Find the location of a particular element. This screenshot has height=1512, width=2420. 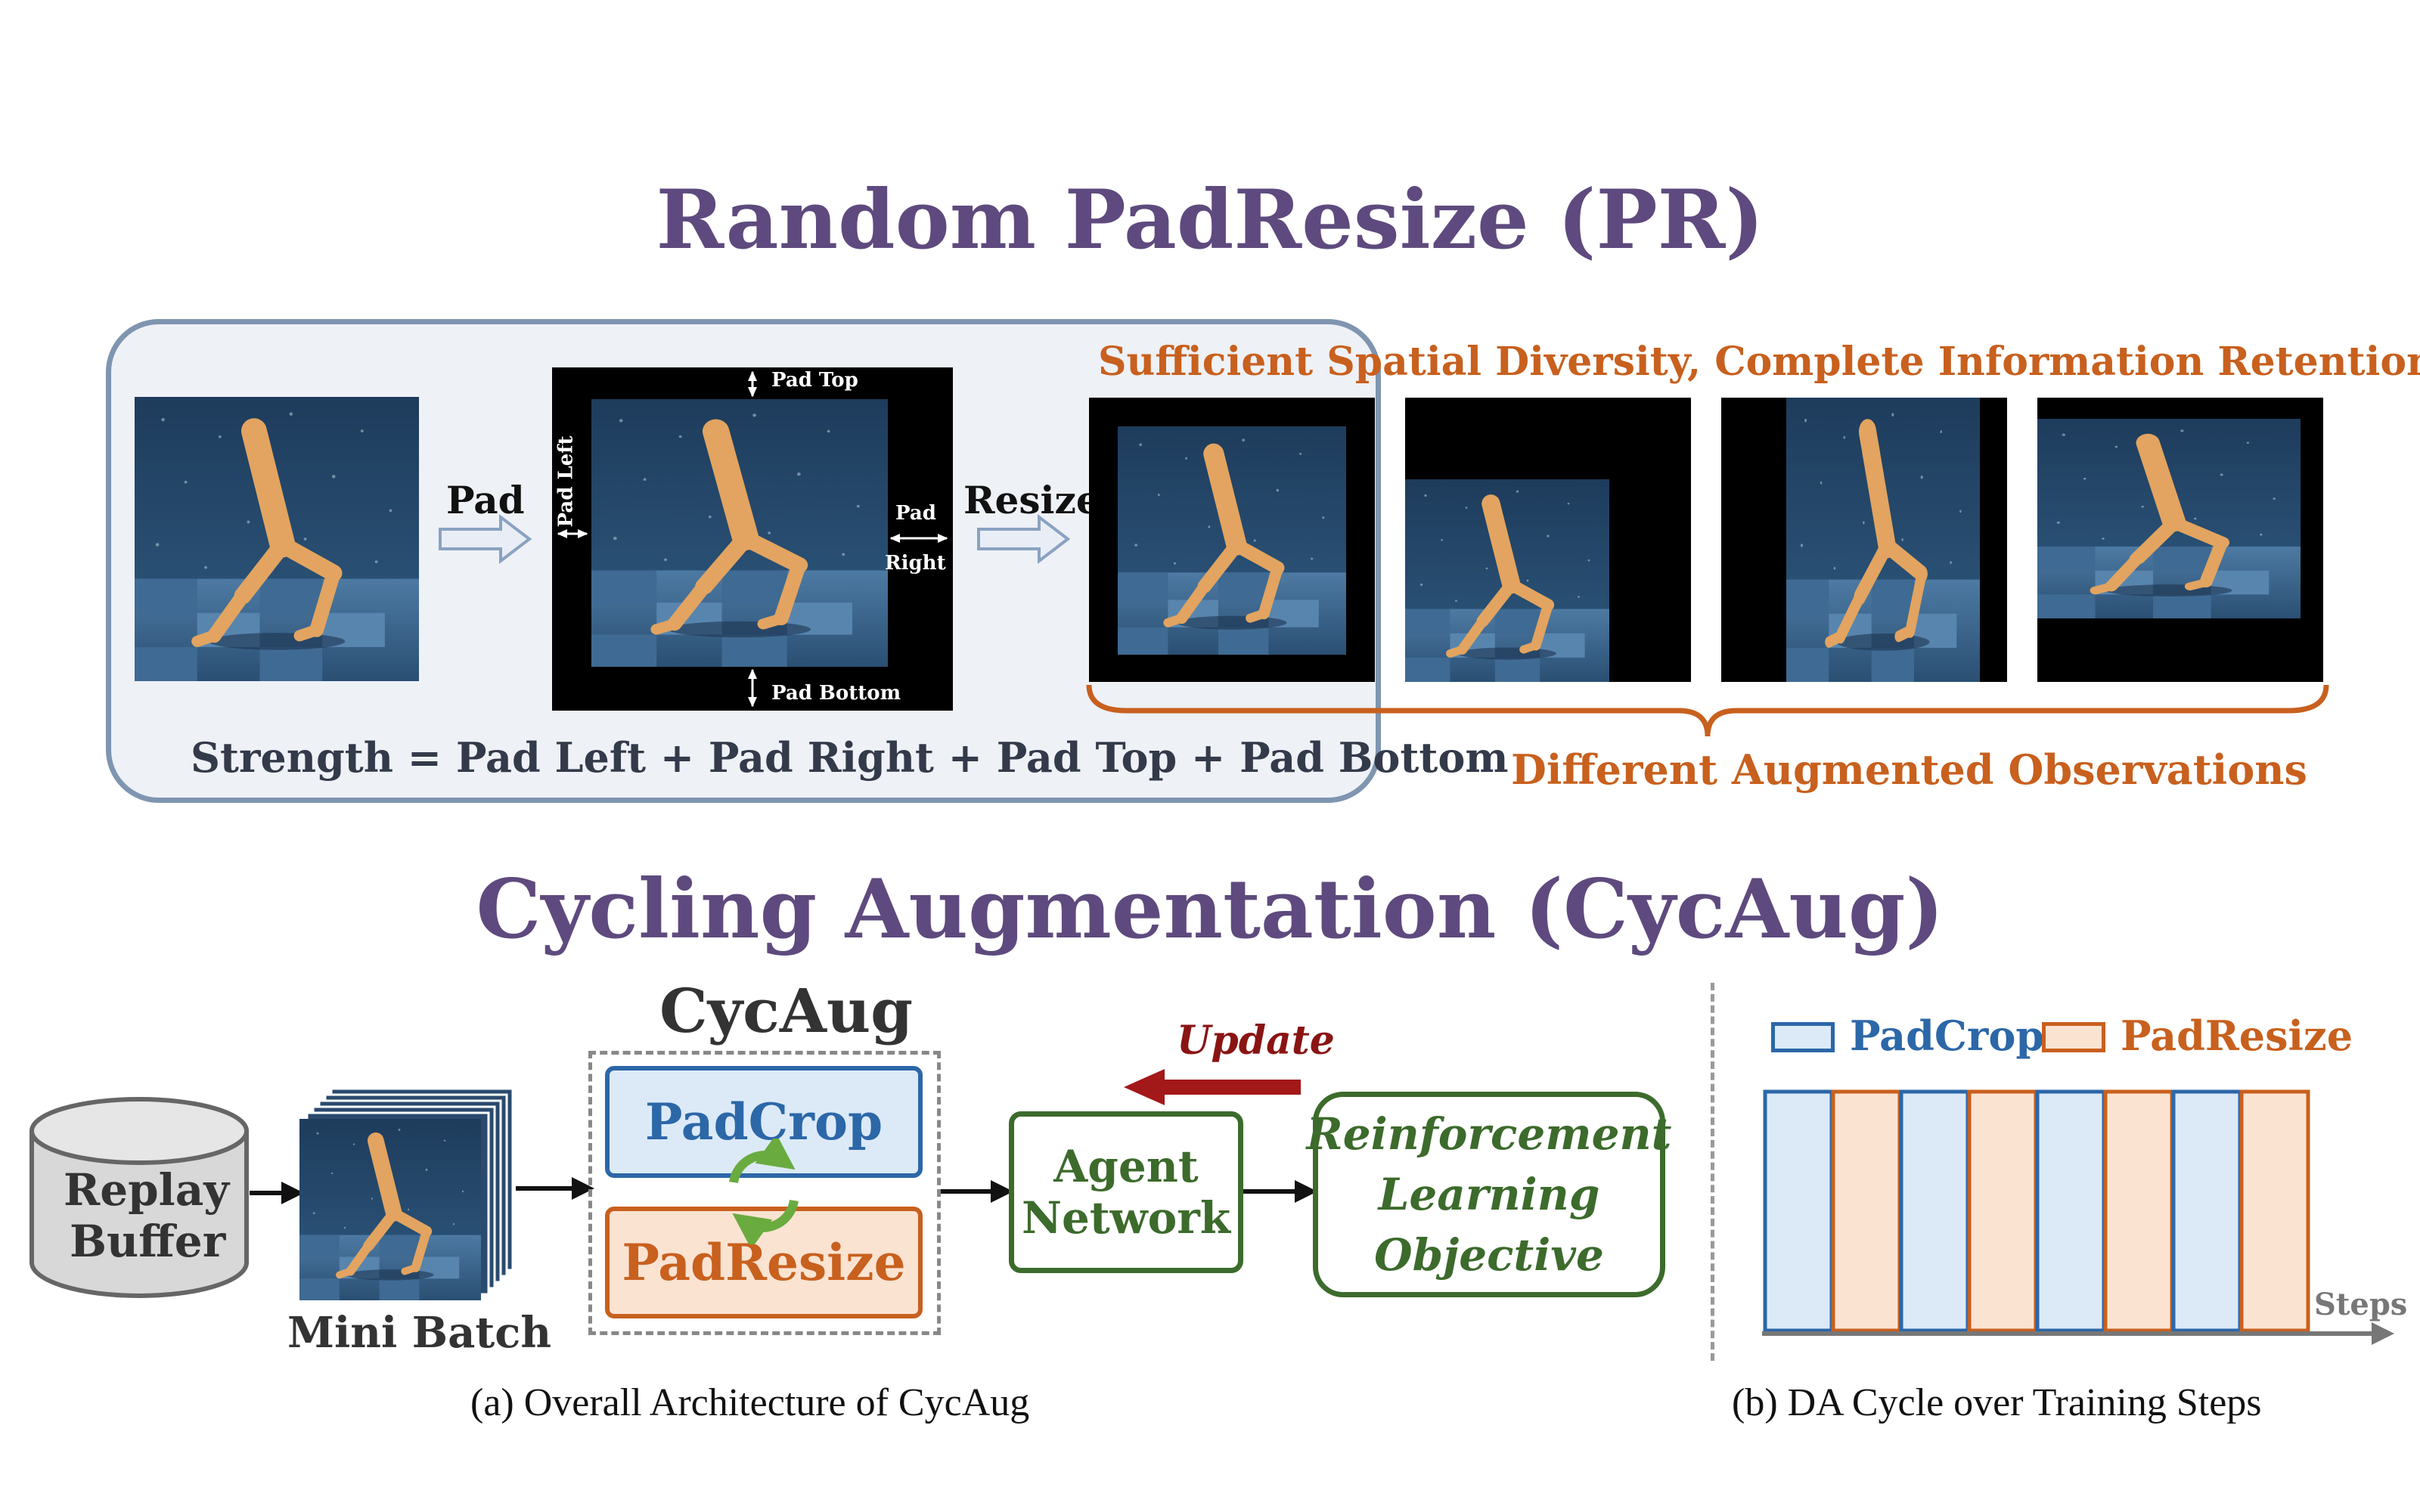

agent-network-label-2: Network is located at coordinates (1126, 1218).